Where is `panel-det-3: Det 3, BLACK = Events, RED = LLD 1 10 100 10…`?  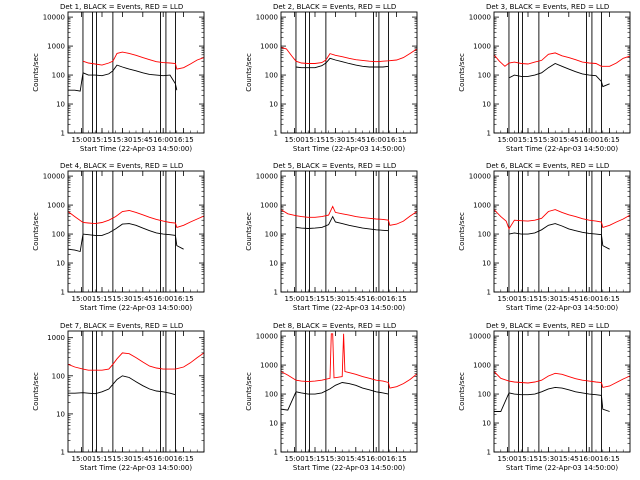 panel-det-3: Det 3, BLACK = Events, RED = LLD 1 10 100 10… is located at coordinates (544, 78).